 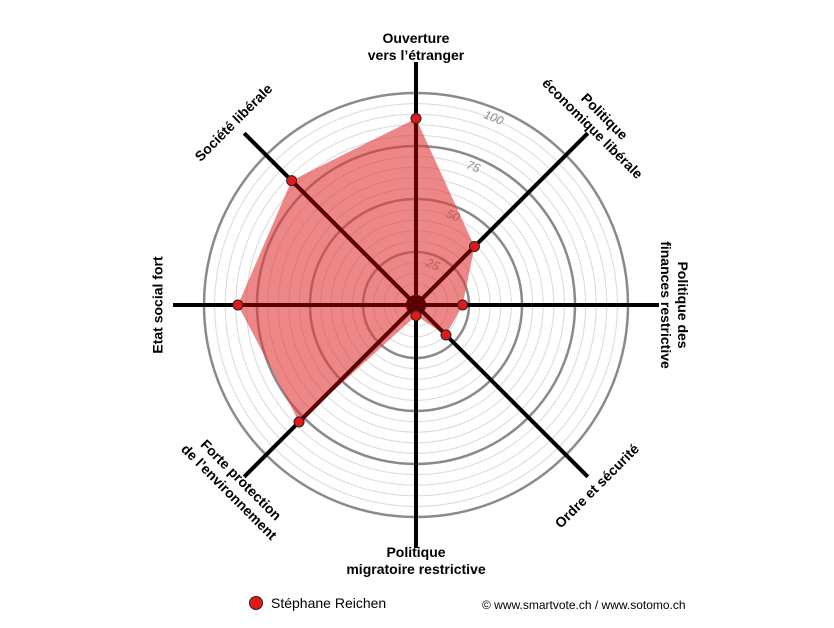 I want to click on axis-label: vers l’étranger, so click(x=416, y=55).